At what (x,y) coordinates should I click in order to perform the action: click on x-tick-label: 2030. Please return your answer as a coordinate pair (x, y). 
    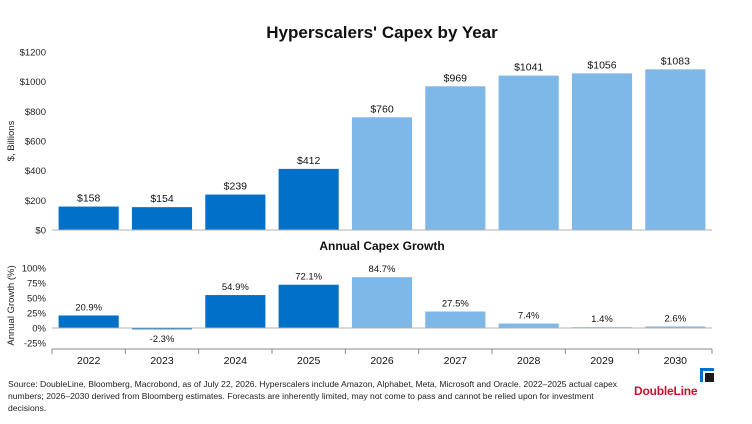
    Looking at the image, I should click on (676, 361).